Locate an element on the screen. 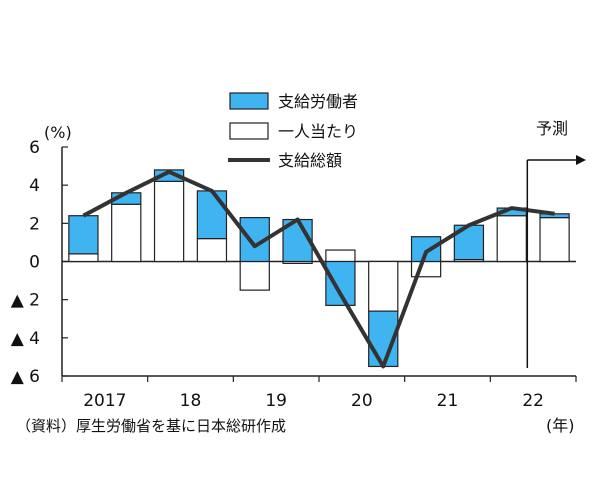 This screenshot has width=600, height=500. y-tick-label: ▲ 2 is located at coordinates (25, 301).